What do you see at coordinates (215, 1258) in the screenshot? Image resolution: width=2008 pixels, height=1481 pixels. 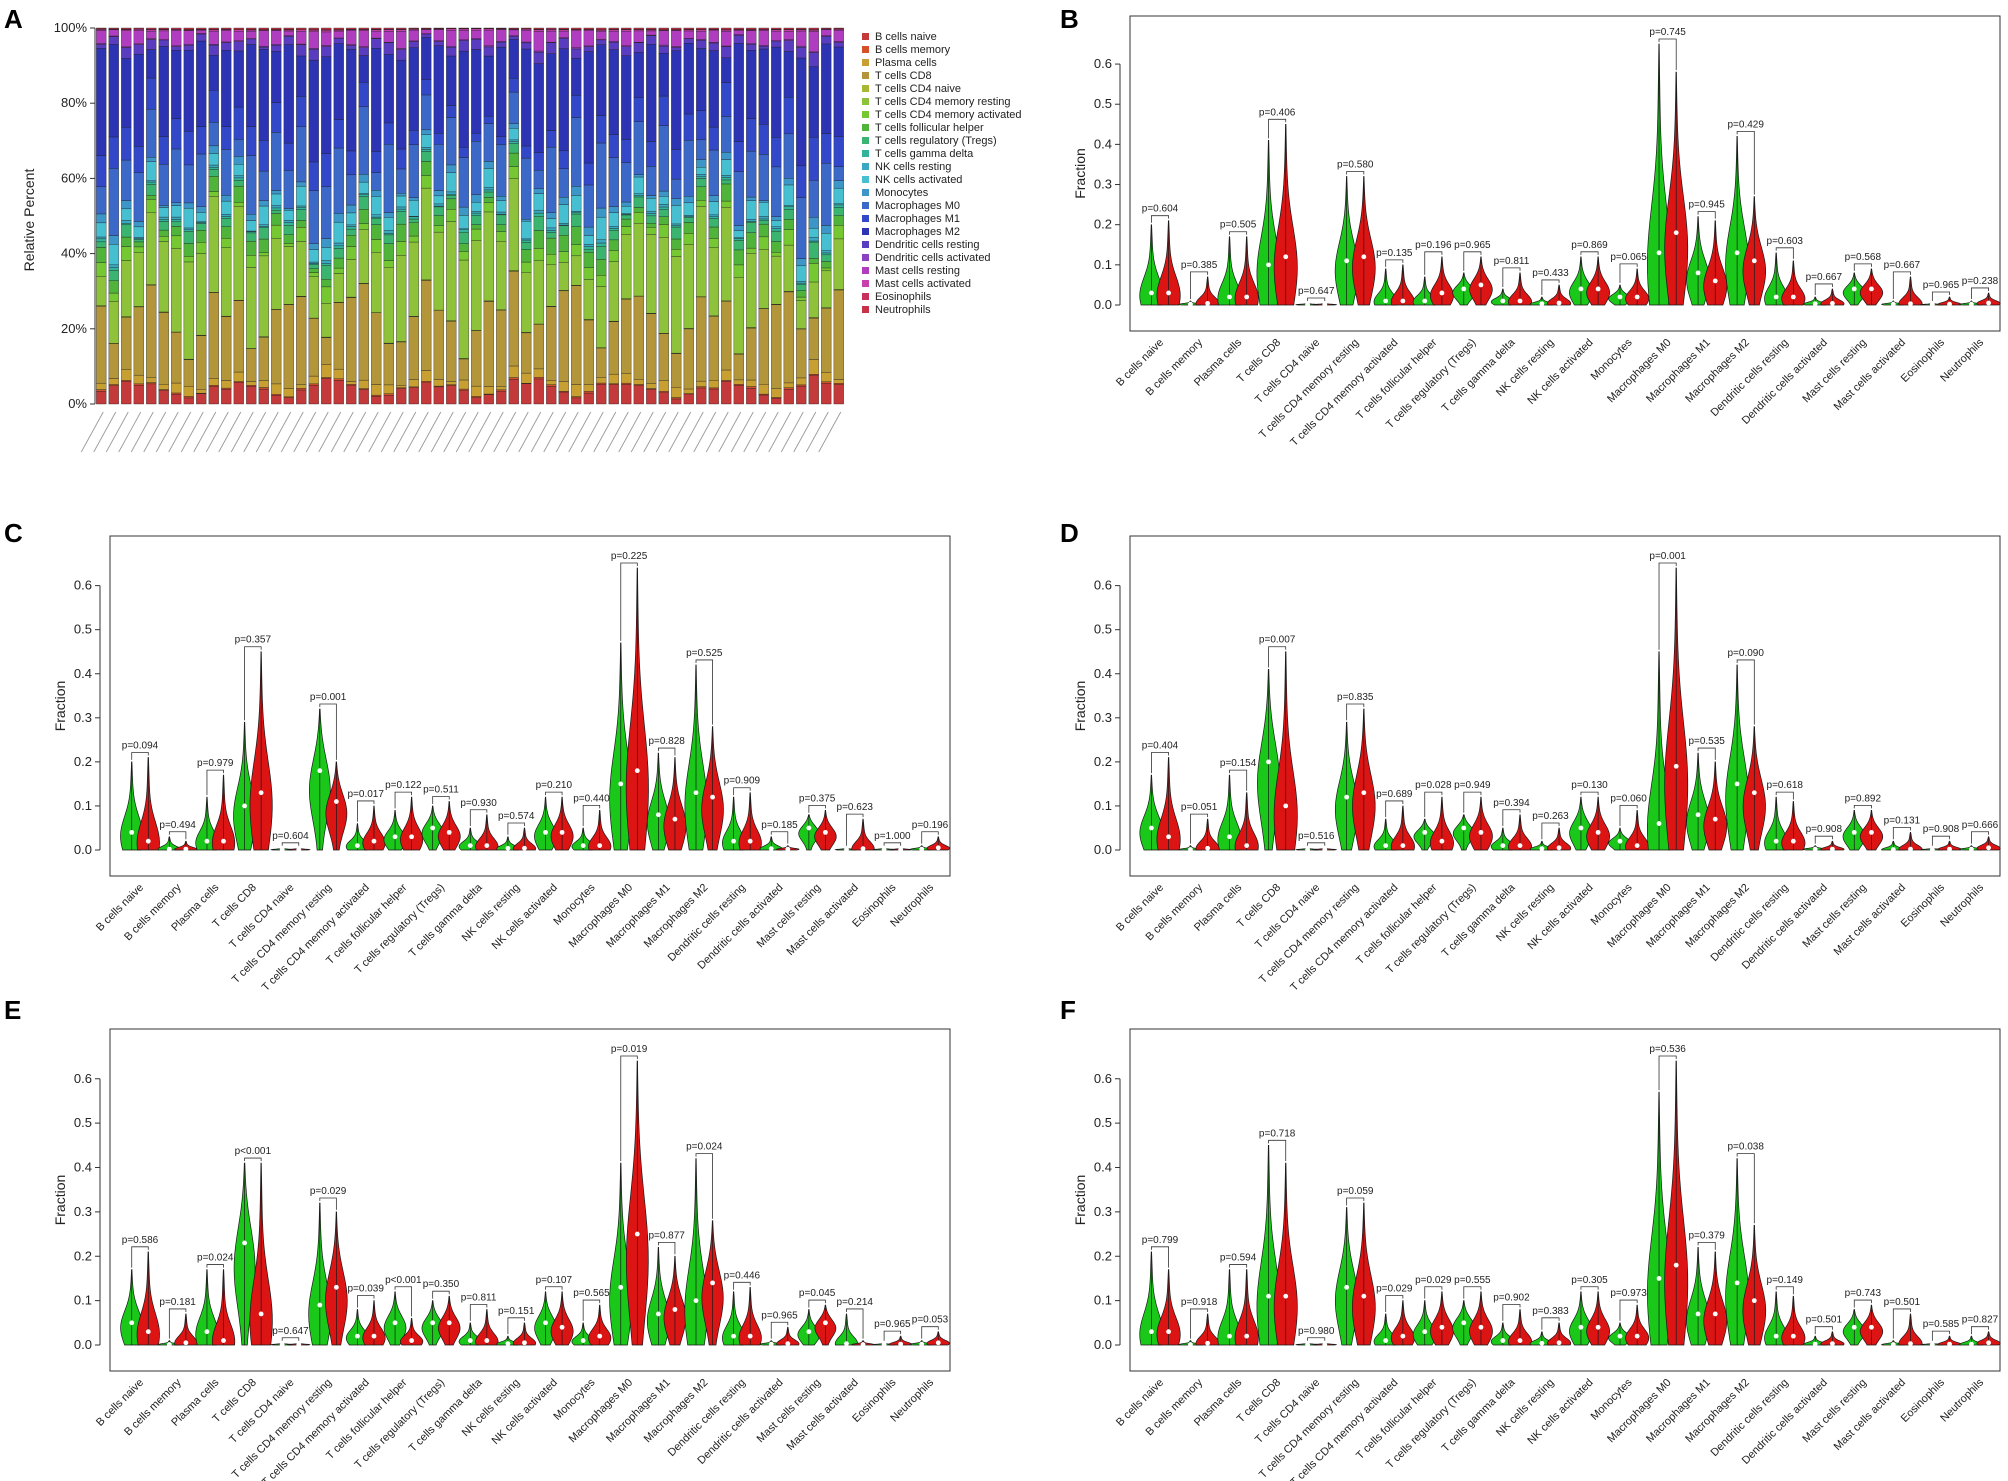 I see `panelE-pvalue-label: p=0.024` at bounding box center [215, 1258].